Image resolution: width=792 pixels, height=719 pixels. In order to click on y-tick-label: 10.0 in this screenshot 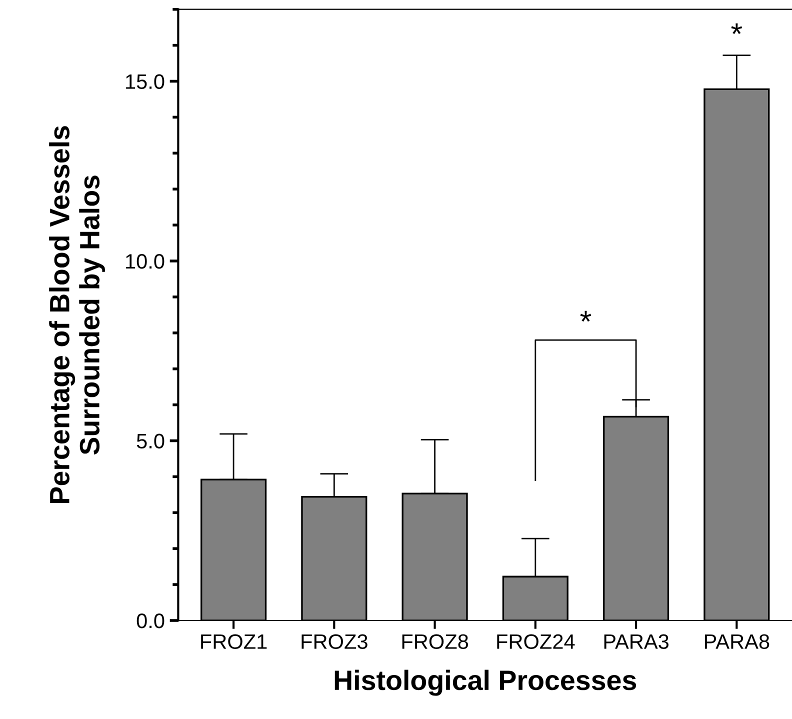, I will do `click(145, 261)`.